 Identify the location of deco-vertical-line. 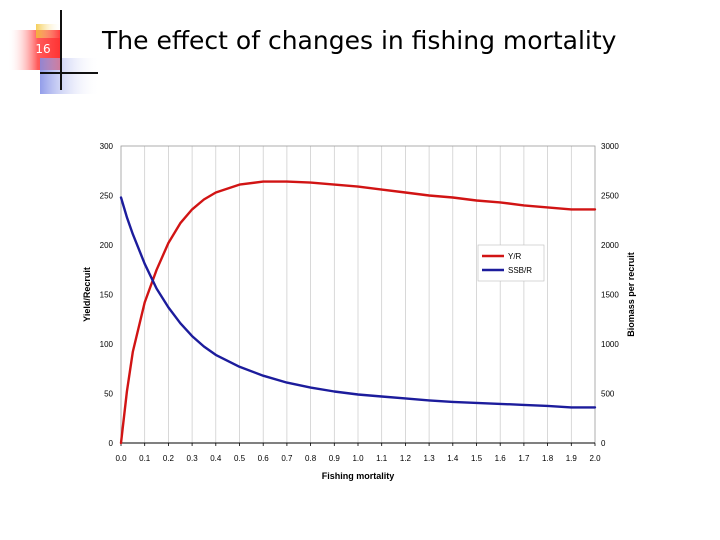
(61, 50).